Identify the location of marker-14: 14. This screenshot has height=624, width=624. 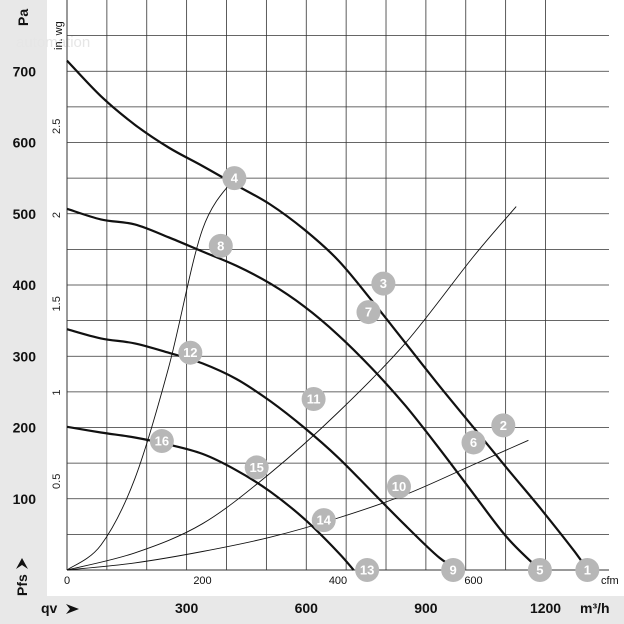
(323, 520).